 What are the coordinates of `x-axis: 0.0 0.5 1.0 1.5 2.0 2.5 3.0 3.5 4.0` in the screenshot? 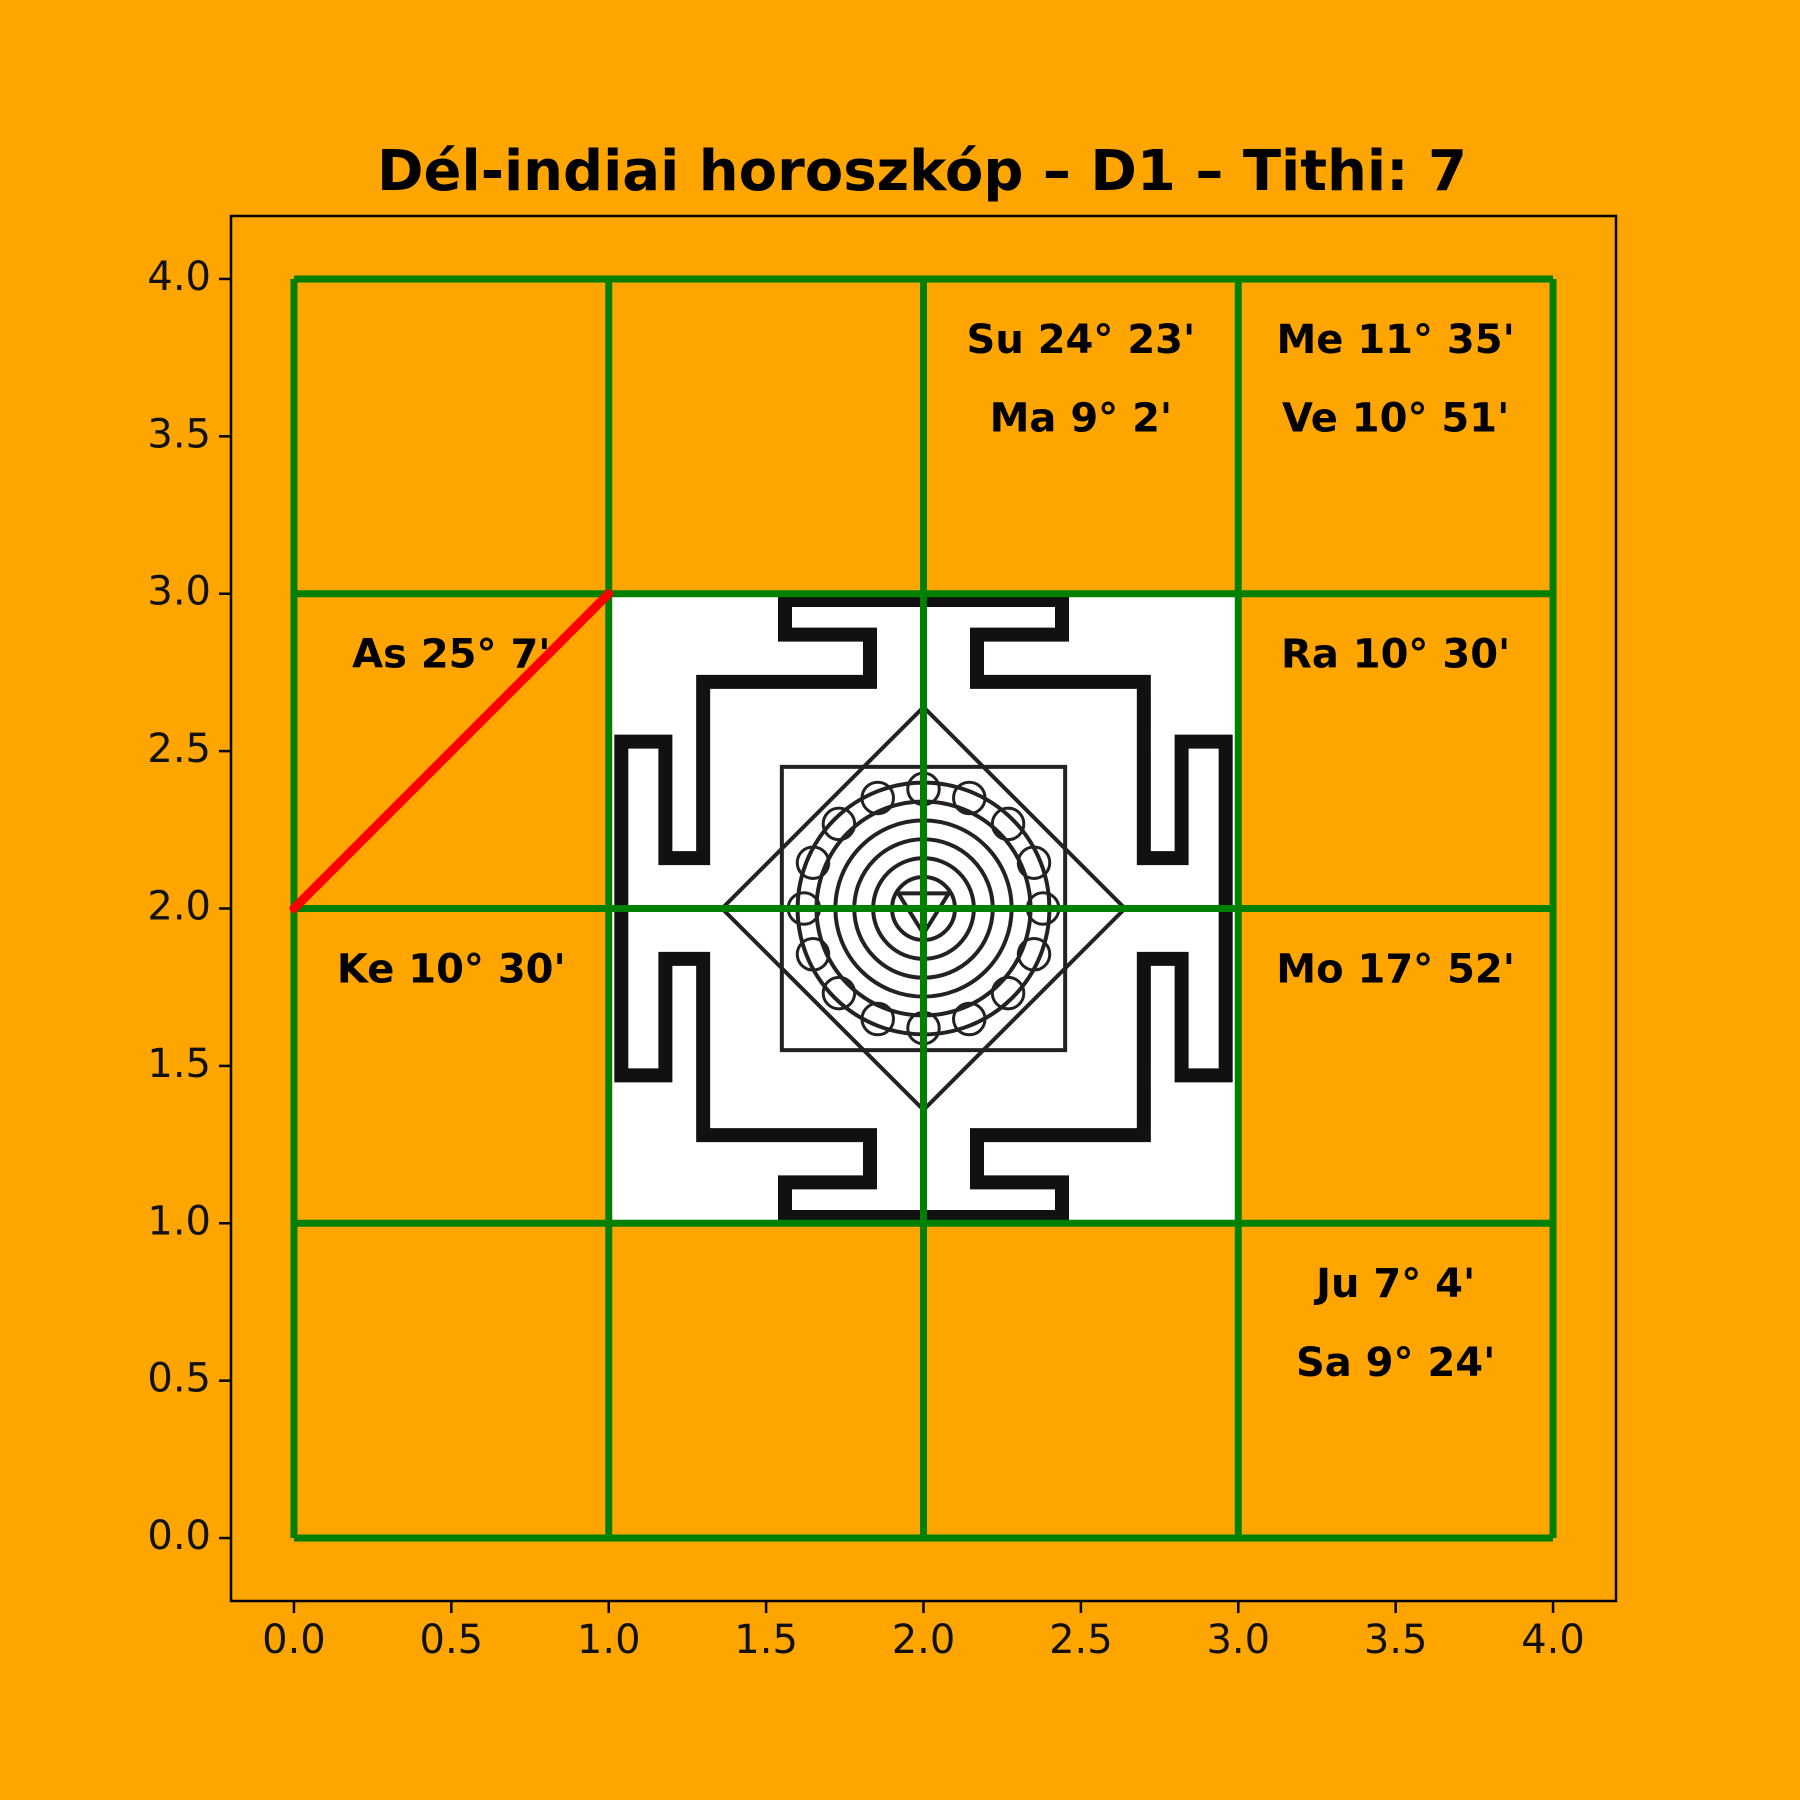 It's located at (923, 1632).